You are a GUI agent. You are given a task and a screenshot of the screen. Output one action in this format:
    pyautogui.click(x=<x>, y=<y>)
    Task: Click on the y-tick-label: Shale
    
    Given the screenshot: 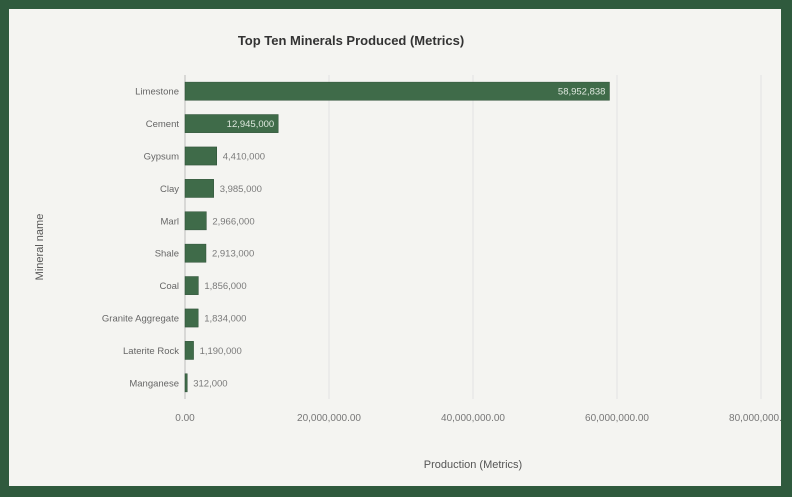 What is the action you would take?
    pyautogui.click(x=167, y=254)
    